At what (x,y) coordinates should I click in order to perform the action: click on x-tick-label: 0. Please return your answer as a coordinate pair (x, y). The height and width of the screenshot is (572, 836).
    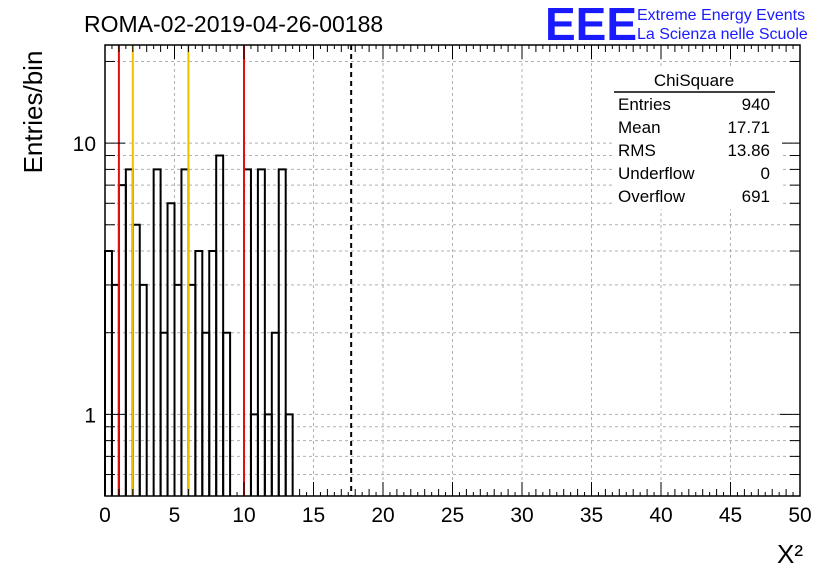
    Looking at the image, I should click on (105, 515).